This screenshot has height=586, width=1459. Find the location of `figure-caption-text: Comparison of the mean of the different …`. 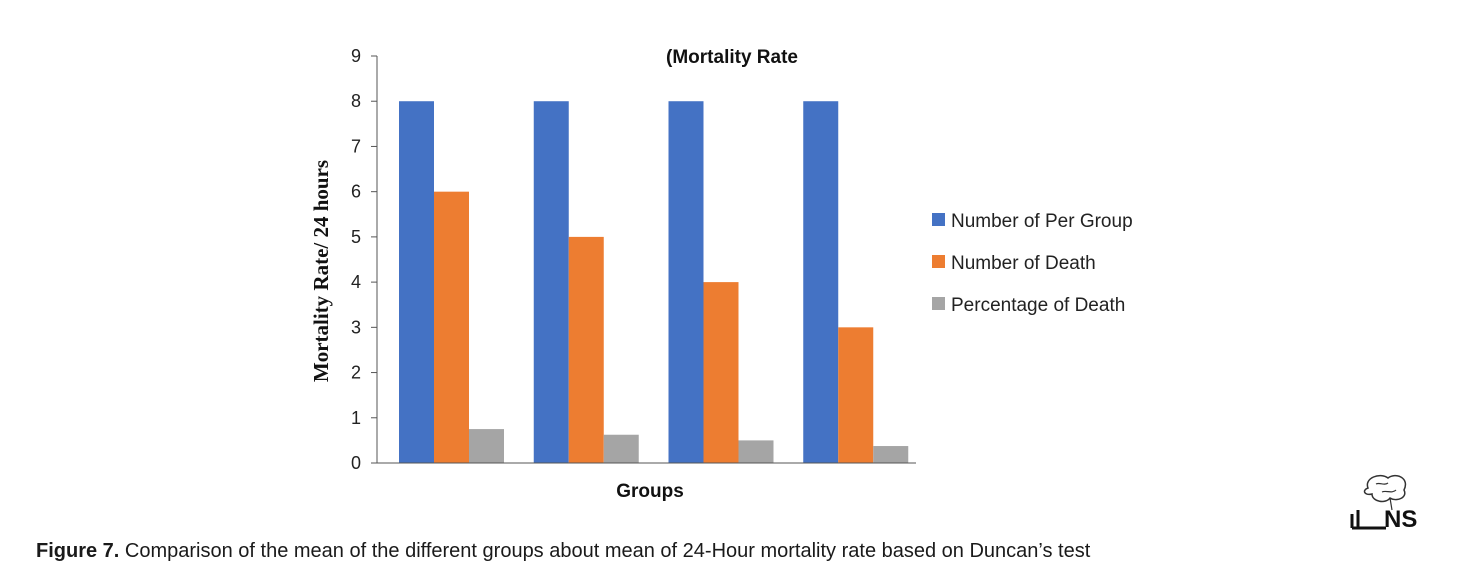

figure-caption-text: Comparison of the mean of the different … is located at coordinates (605, 551).